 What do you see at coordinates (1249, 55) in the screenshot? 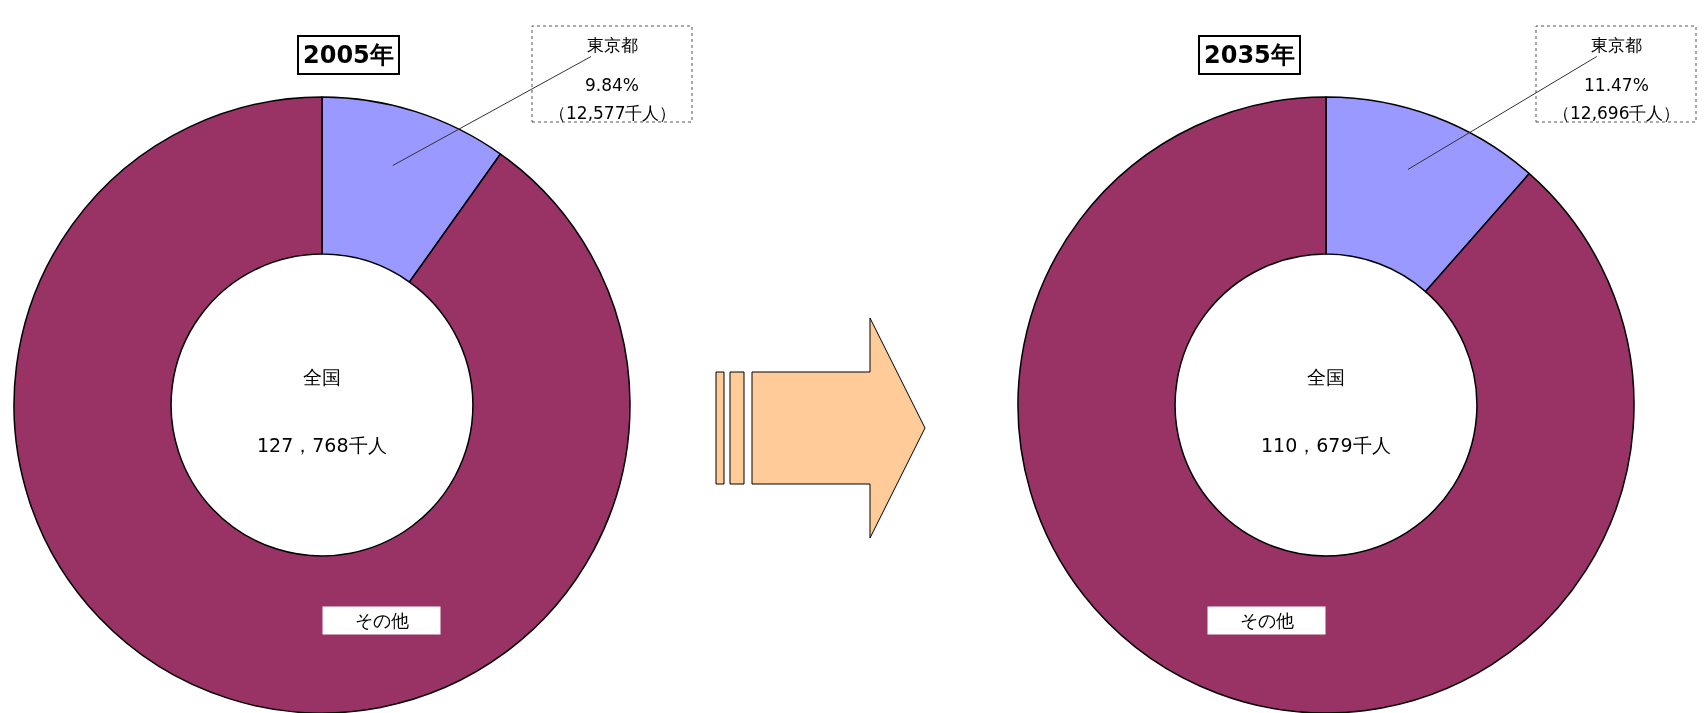
I see `chart-title: 2035年` at bounding box center [1249, 55].